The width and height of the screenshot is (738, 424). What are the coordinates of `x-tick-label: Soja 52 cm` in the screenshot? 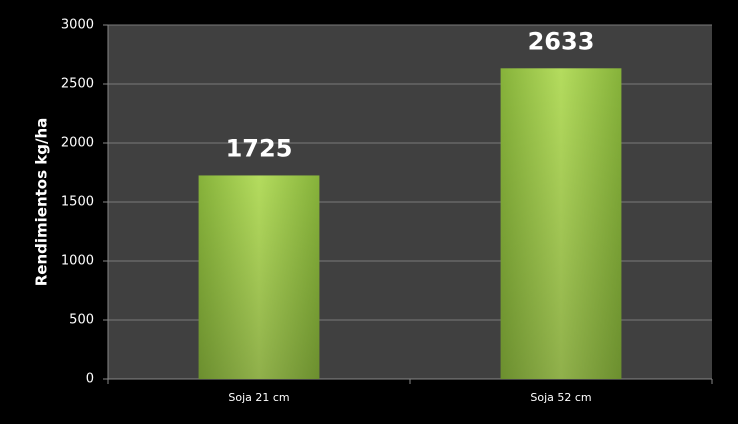 It's located at (560, 397).